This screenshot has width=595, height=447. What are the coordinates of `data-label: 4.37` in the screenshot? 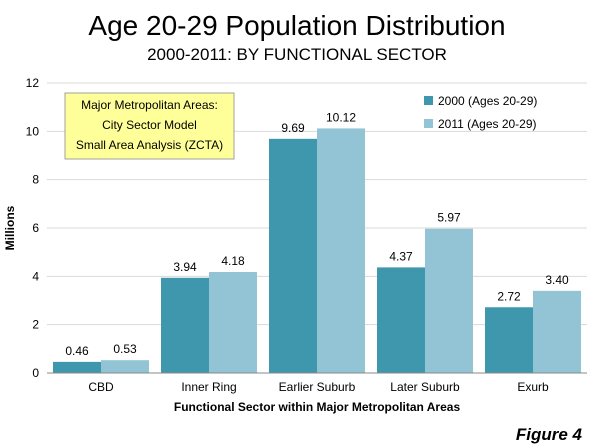 It's located at (401, 256).